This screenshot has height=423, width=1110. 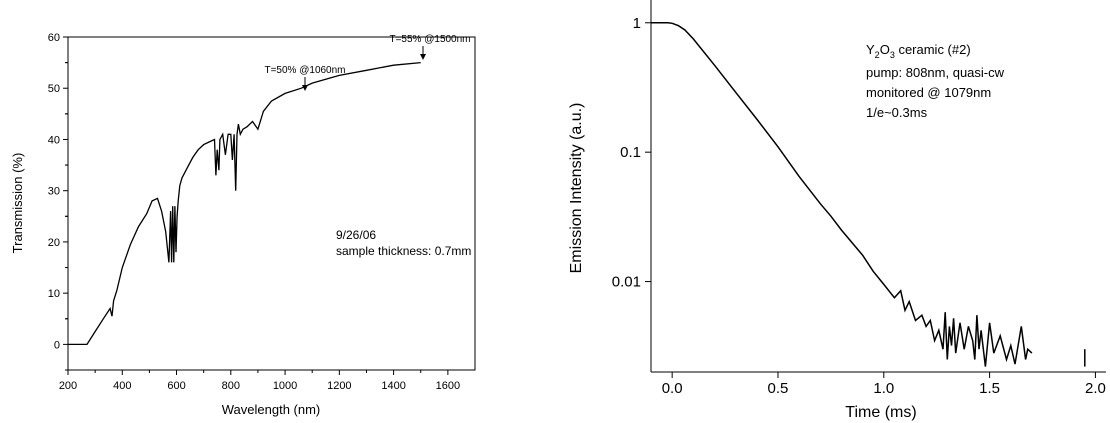 I want to click on x-tick-label-left-2: 600, so click(x=176, y=386).